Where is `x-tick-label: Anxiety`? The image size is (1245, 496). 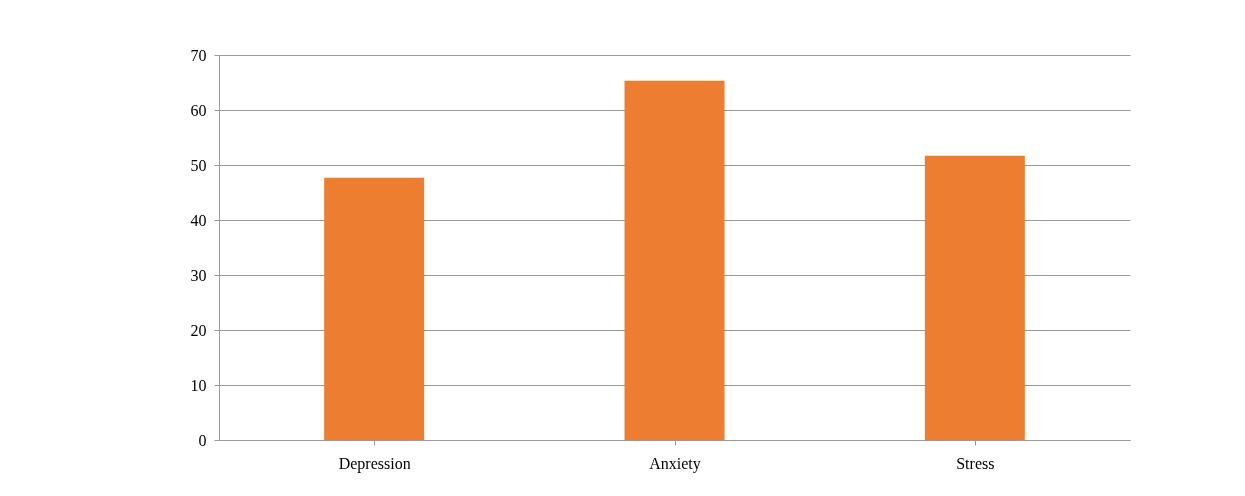
x-tick-label: Anxiety is located at coordinates (675, 463).